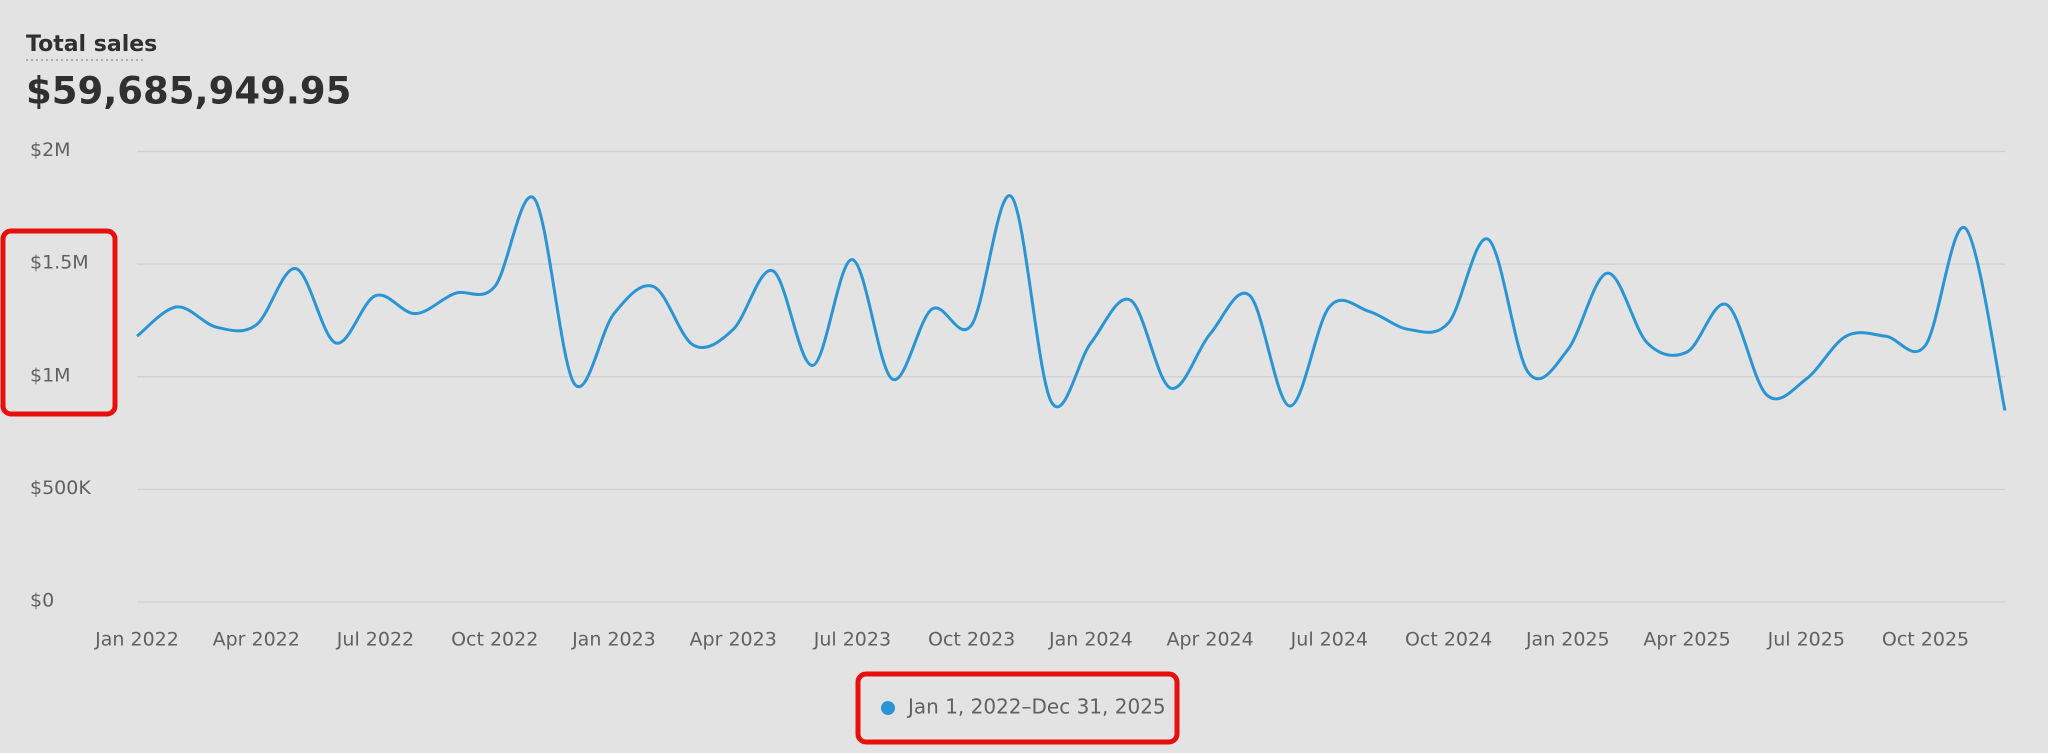 The height and width of the screenshot is (753, 2048). Describe the element at coordinates (494, 640) in the screenshot. I see `x-tick-label: Oct 2022` at that location.